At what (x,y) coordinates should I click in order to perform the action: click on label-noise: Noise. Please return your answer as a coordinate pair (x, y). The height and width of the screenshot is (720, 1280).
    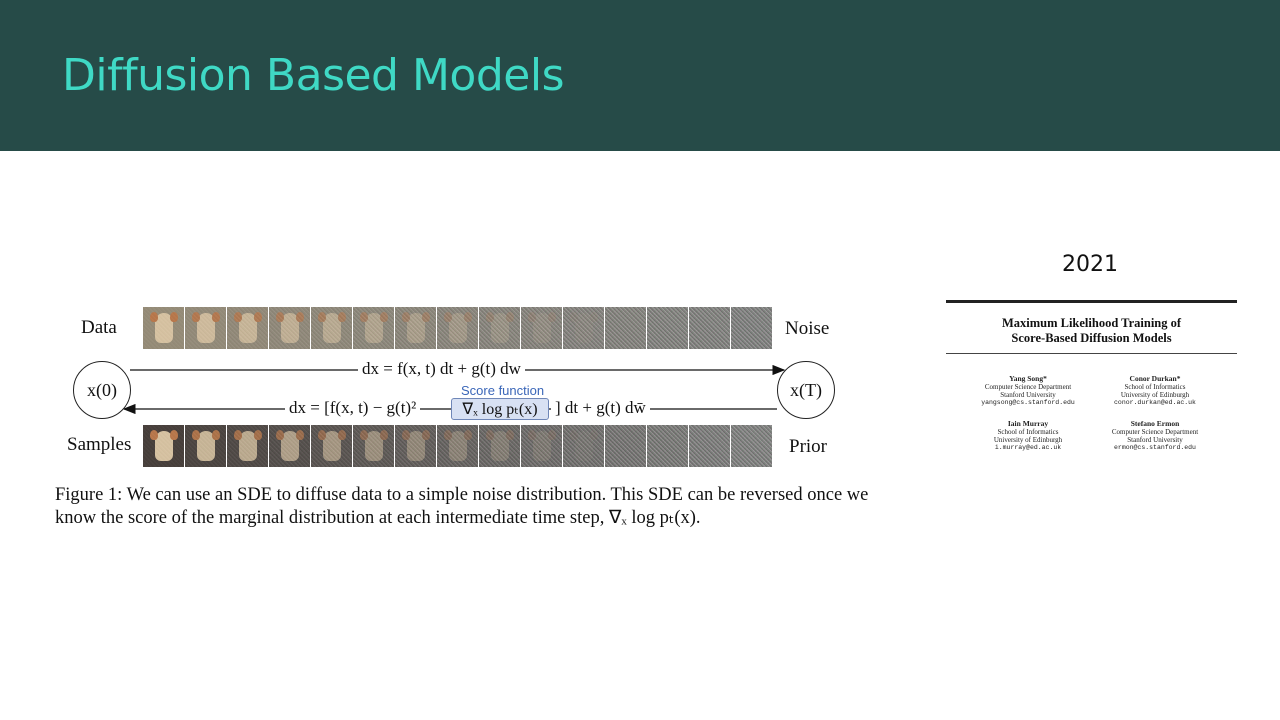
    Looking at the image, I should click on (807, 328).